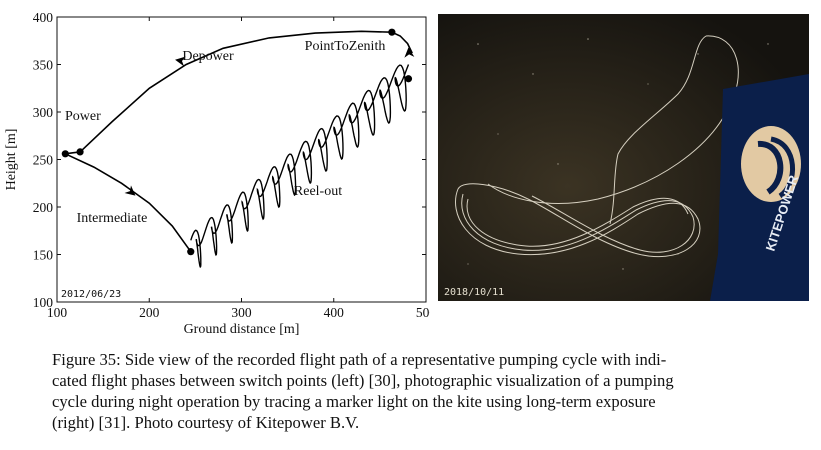 This screenshot has width=821, height=450. I want to click on reel-out-path, so click(300, 166).